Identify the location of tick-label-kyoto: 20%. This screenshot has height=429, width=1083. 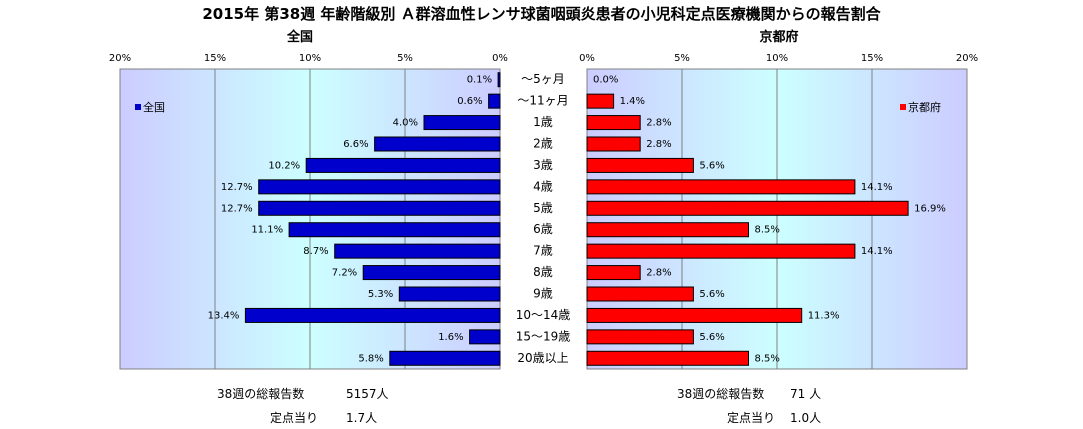
(967, 58).